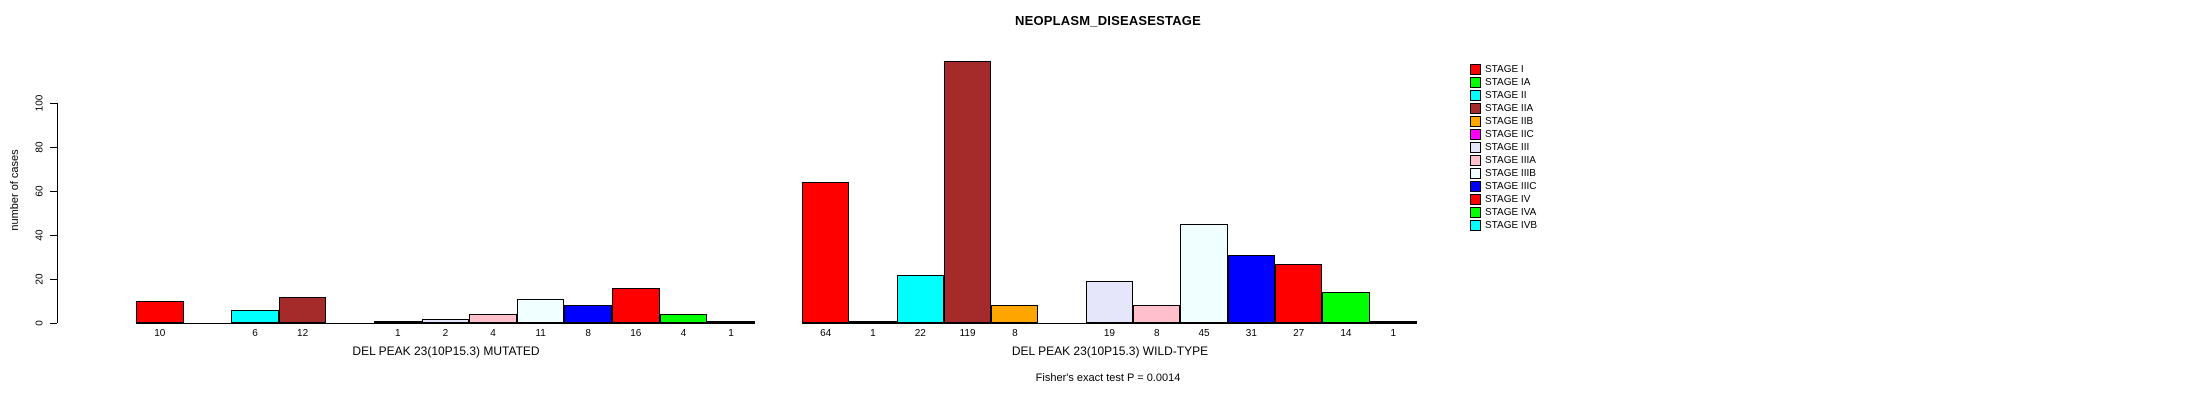 The width and height of the screenshot is (2190, 400). What do you see at coordinates (398, 321) in the screenshot?
I see `bar-stage-iic` at bounding box center [398, 321].